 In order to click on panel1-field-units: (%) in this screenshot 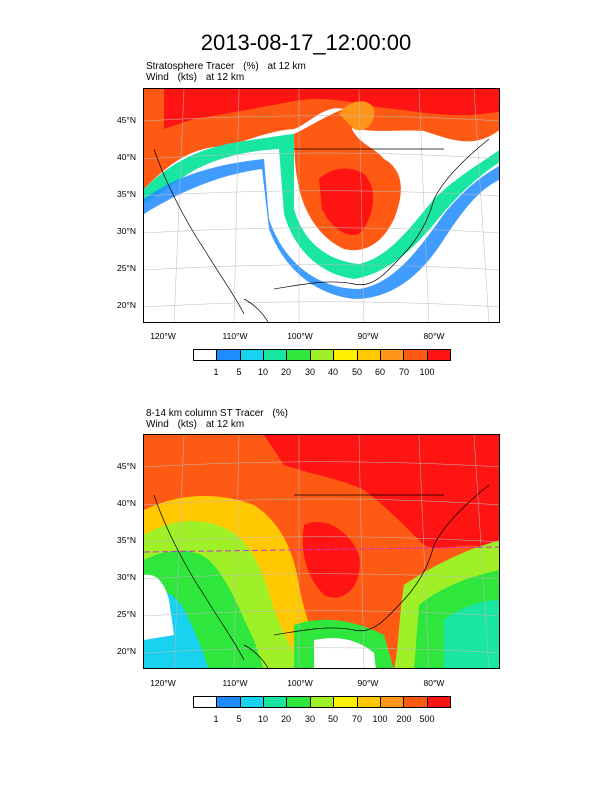, I will do `click(251, 66)`.